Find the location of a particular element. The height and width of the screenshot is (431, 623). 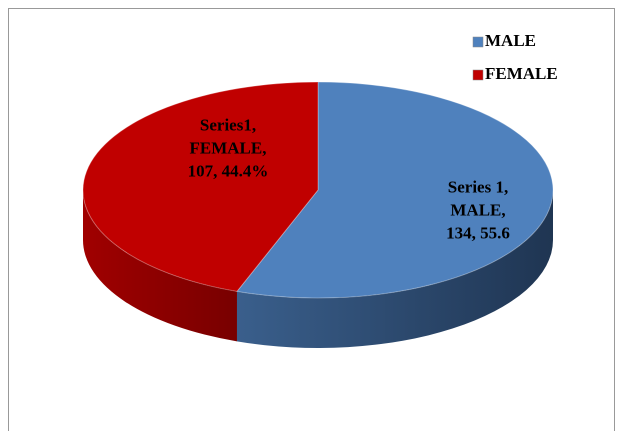

data-label: Series1, FEMALE, 107, 44.4% is located at coordinates (228, 148).